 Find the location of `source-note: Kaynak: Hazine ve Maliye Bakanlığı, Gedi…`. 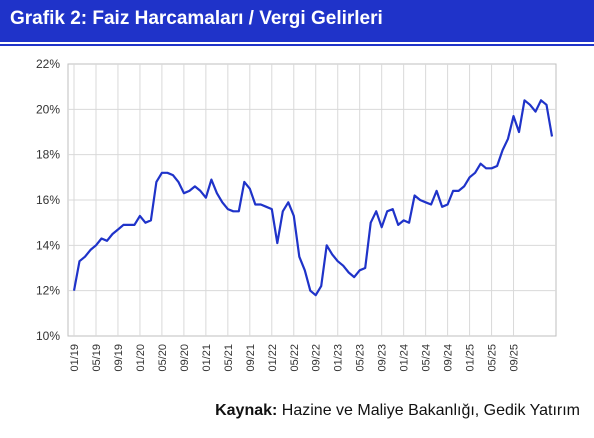

source-note: Kaynak: Hazine ve Maliye Bakanlığı, Gedi… is located at coordinates (397, 411).